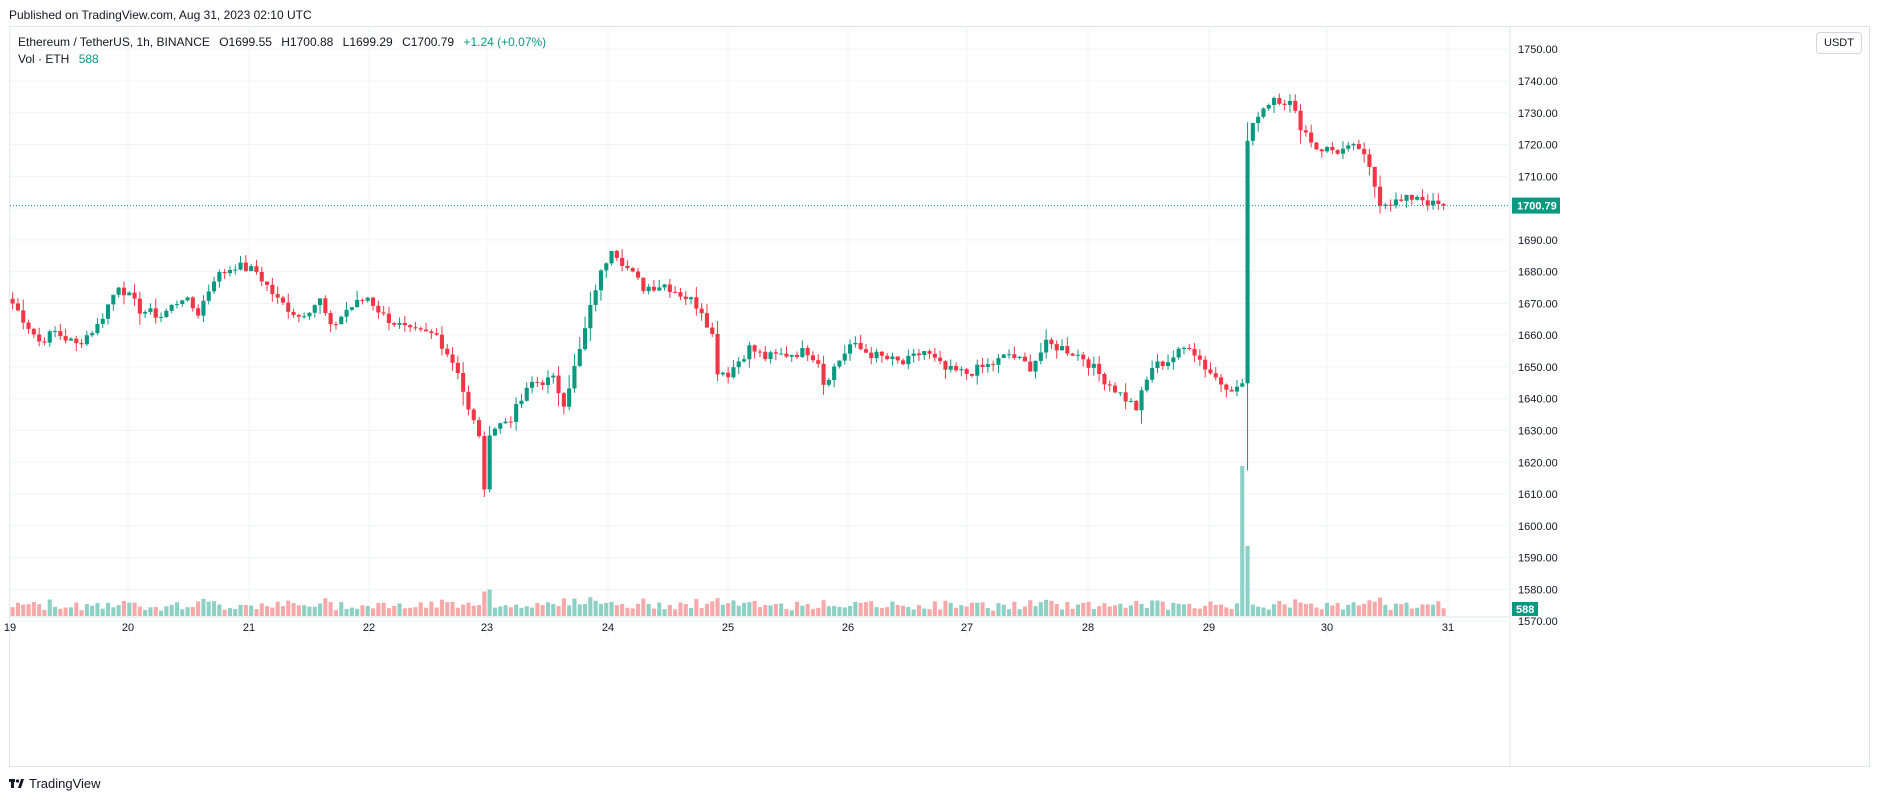  I want to click on currency-button: USDT, so click(1839, 43).